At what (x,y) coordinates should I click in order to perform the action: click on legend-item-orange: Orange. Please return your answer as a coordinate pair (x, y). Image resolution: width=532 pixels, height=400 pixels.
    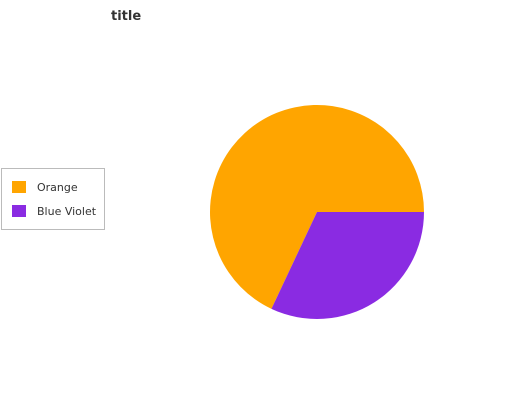
    Looking at the image, I should click on (45, 187).